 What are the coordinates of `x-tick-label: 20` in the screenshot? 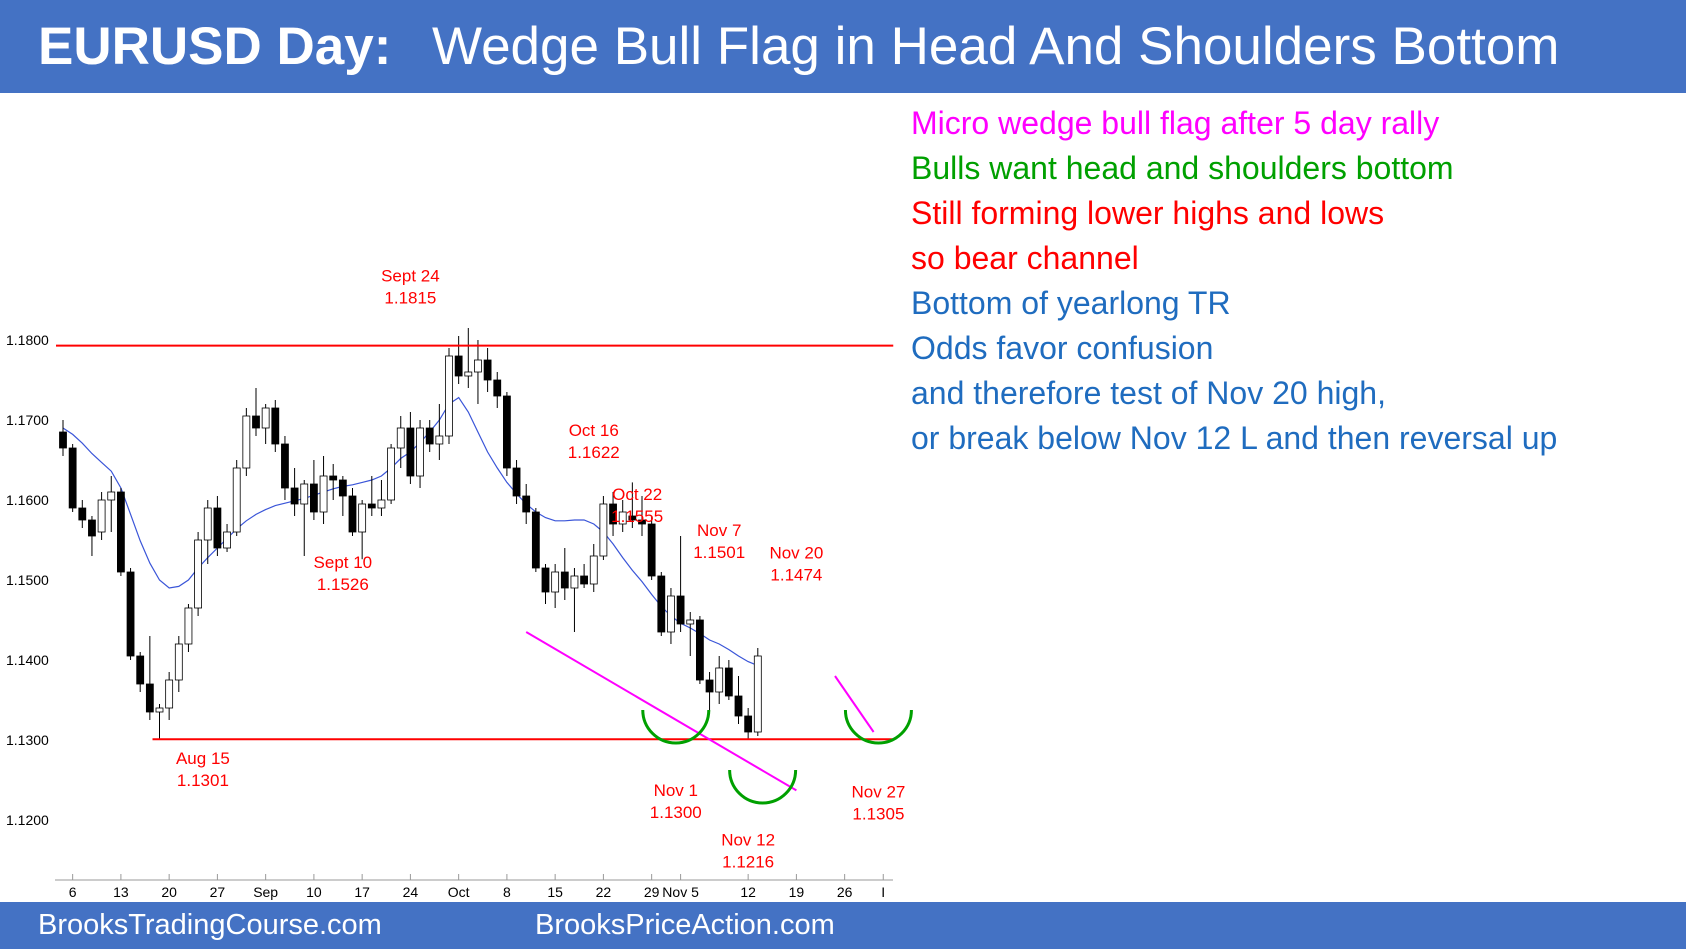 It's located at (169, 892).